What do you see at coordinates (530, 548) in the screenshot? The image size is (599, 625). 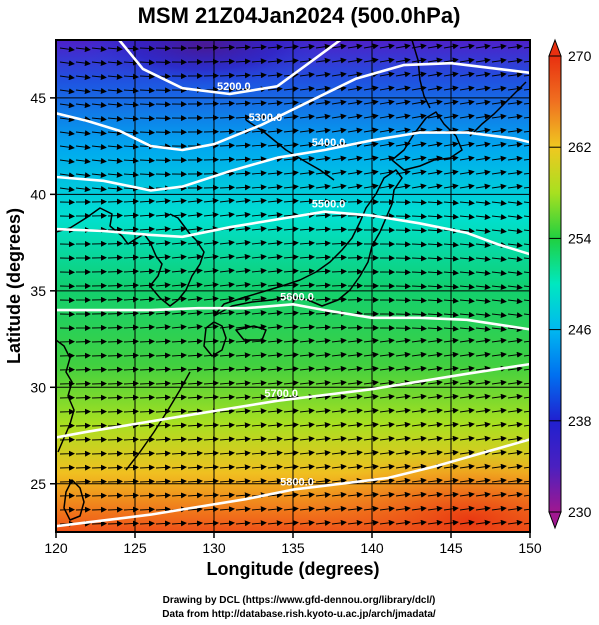 I see `x-tick-label: 150` at bounding box center [530, 548].